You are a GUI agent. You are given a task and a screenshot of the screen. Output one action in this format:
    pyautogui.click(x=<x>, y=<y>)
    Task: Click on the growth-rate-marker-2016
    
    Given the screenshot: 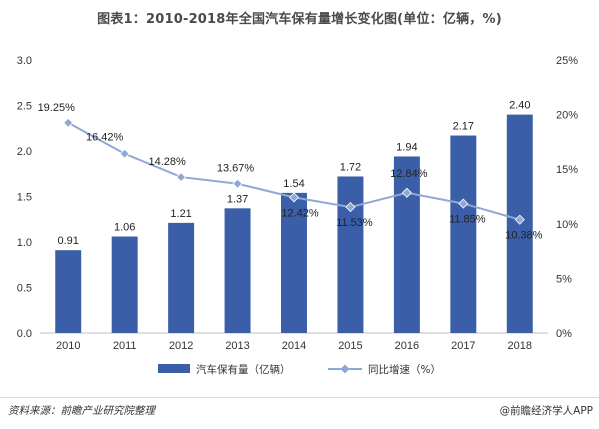 What is the action you would take?
    pyautogui.click(x=406, y=192)
    